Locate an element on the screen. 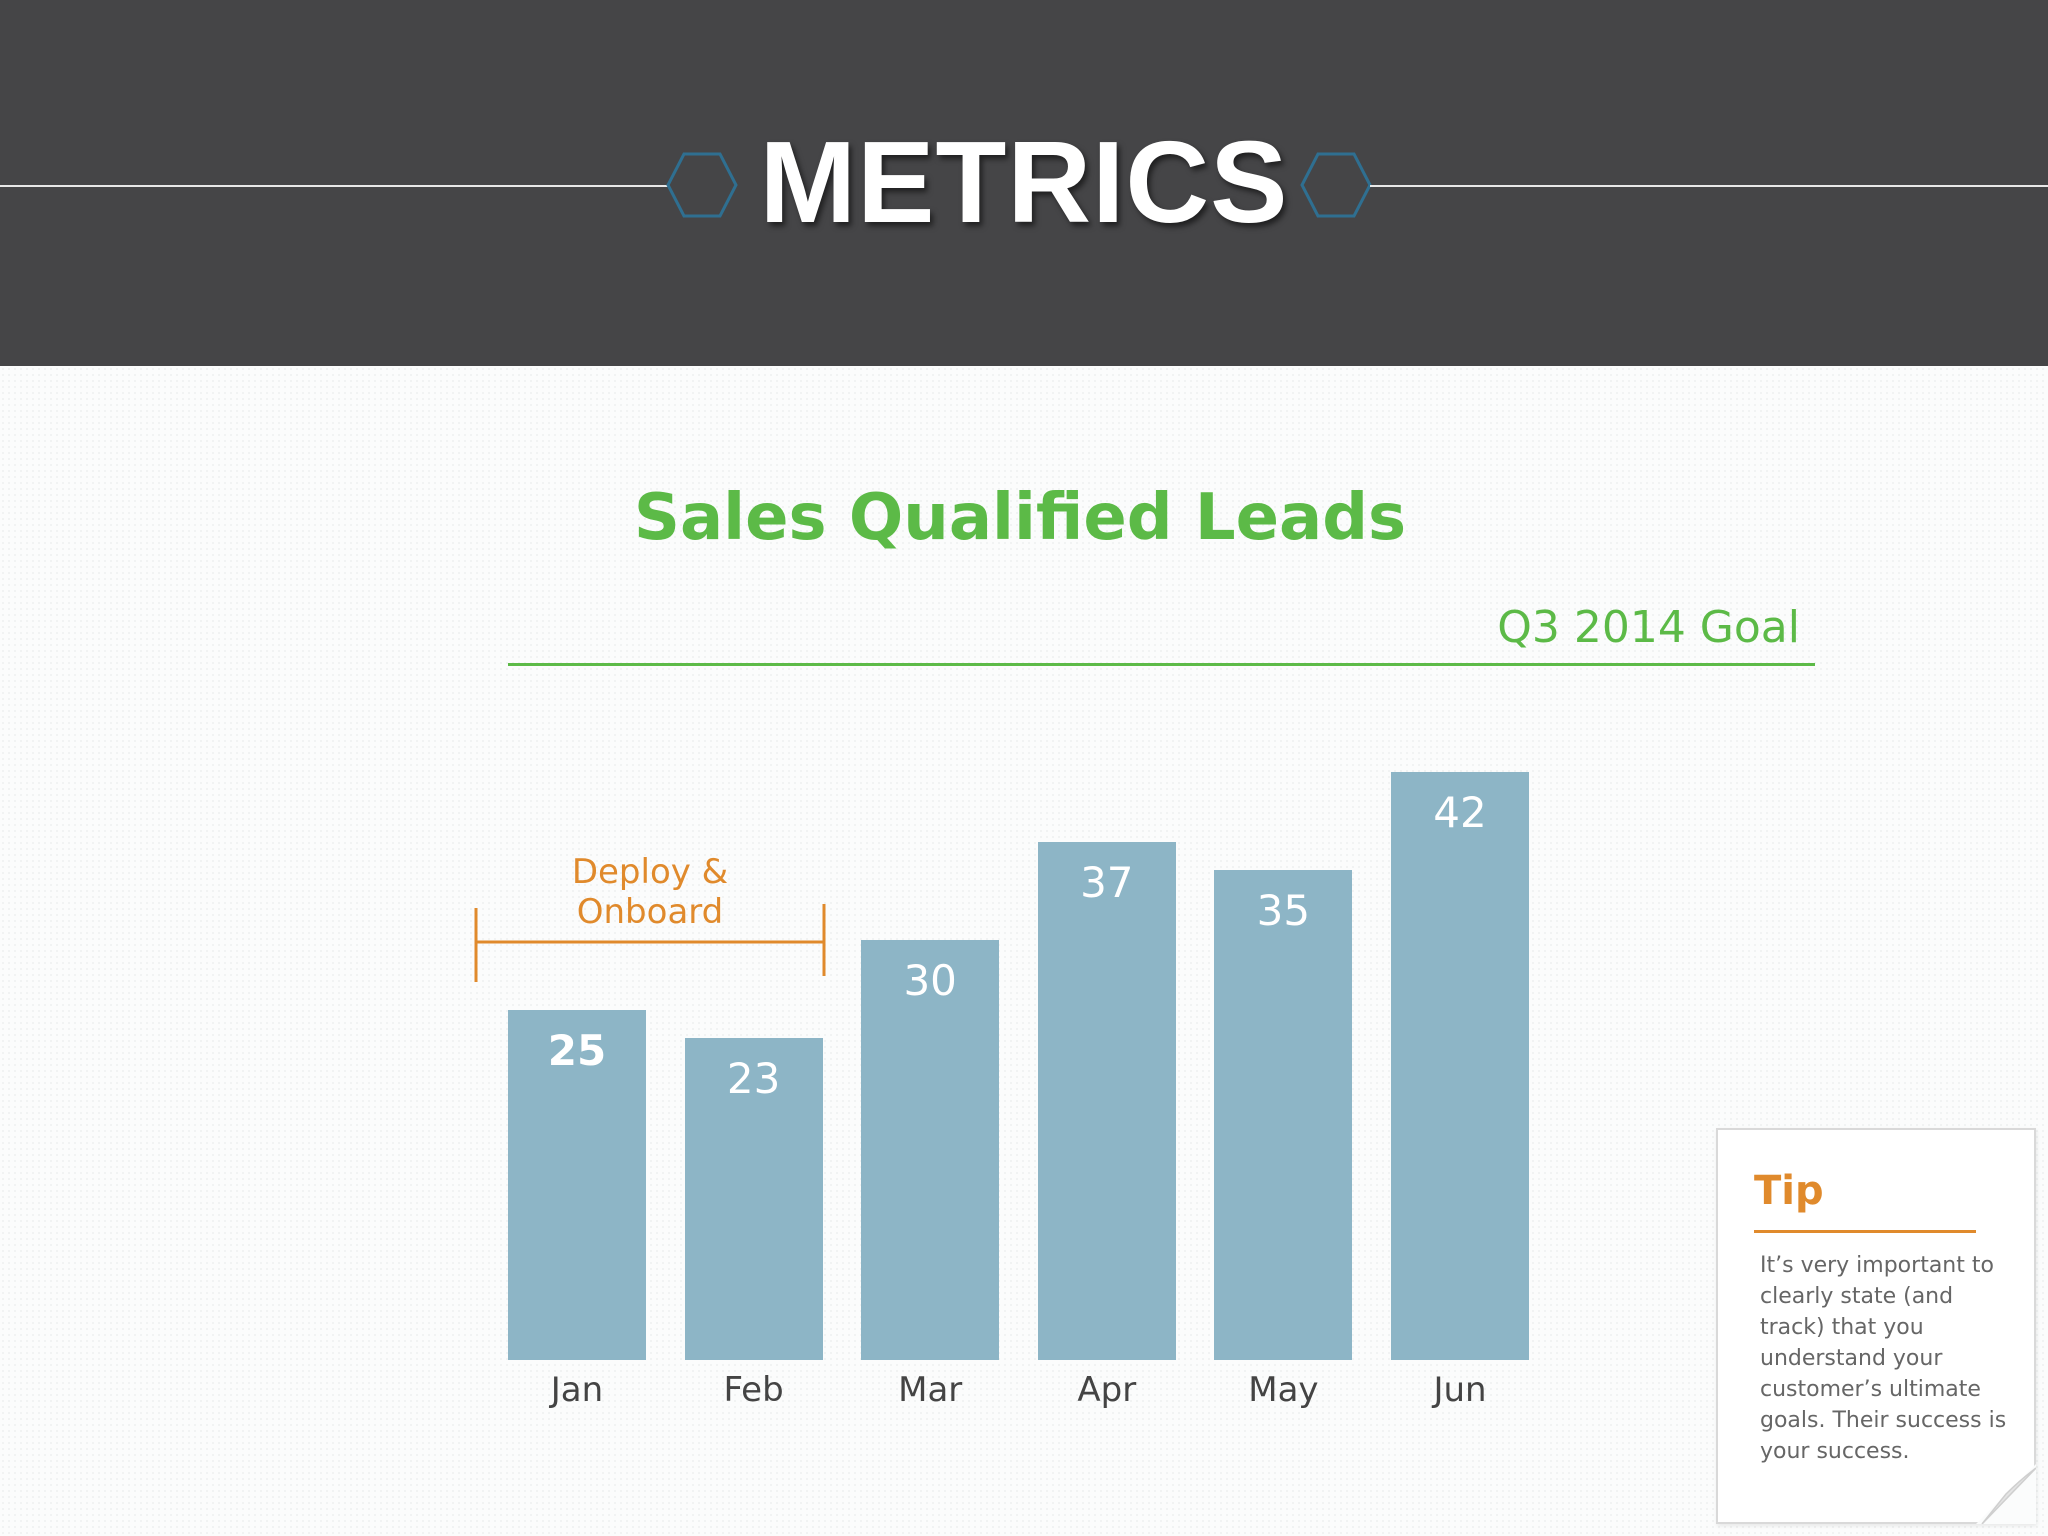 This screenshot has width=2048, height=1536. category-label: Jun is located at coordinates (1460, 1390).